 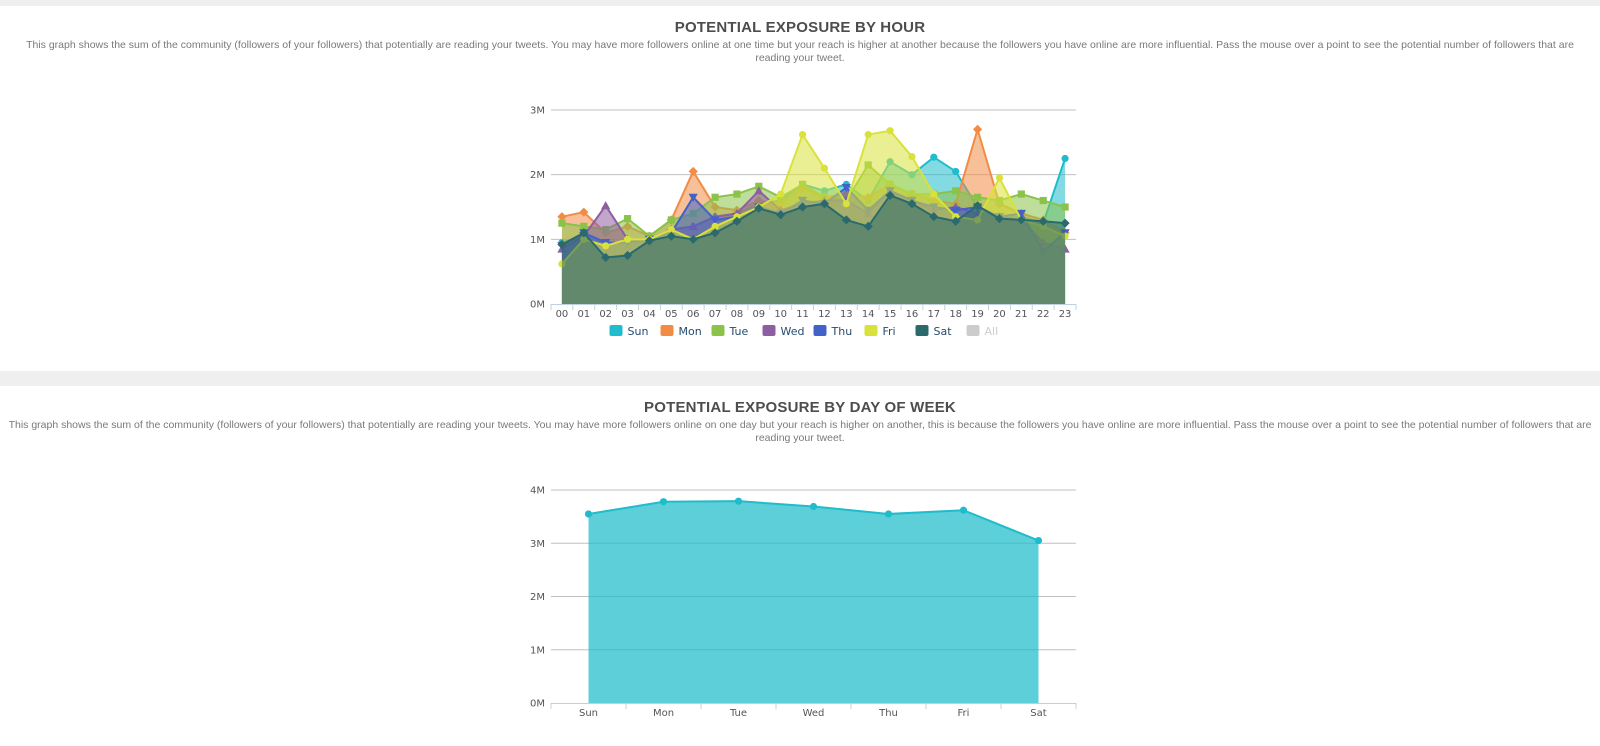 I want to click on x-tick-label: Tue, so click(x=738, y=713).